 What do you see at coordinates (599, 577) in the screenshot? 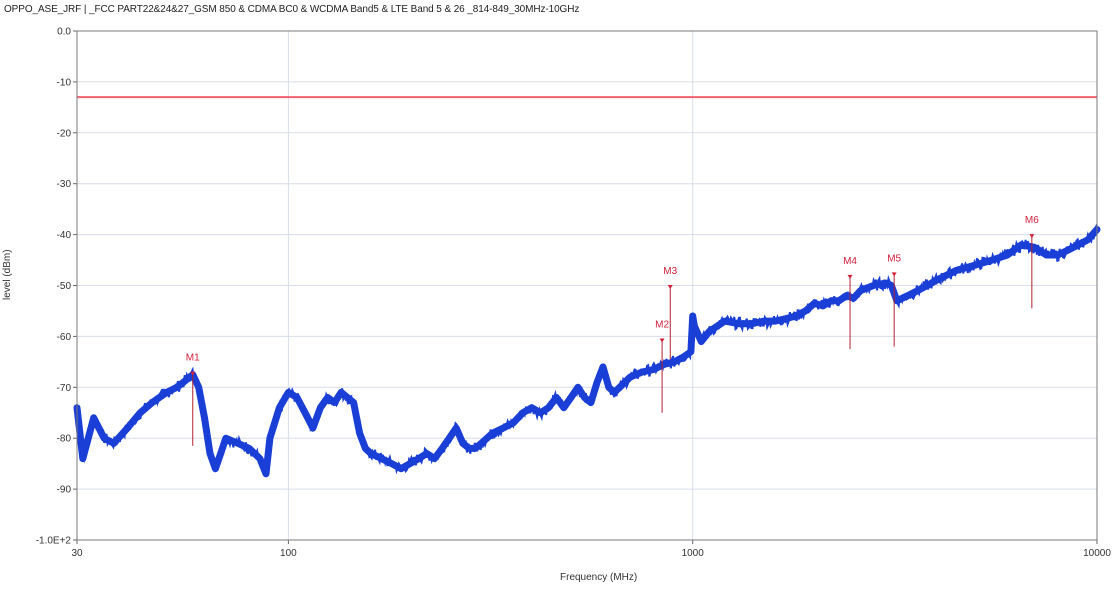
I see `x-axis-label: Frequency (MHz)` at bounding box center [599, 577].